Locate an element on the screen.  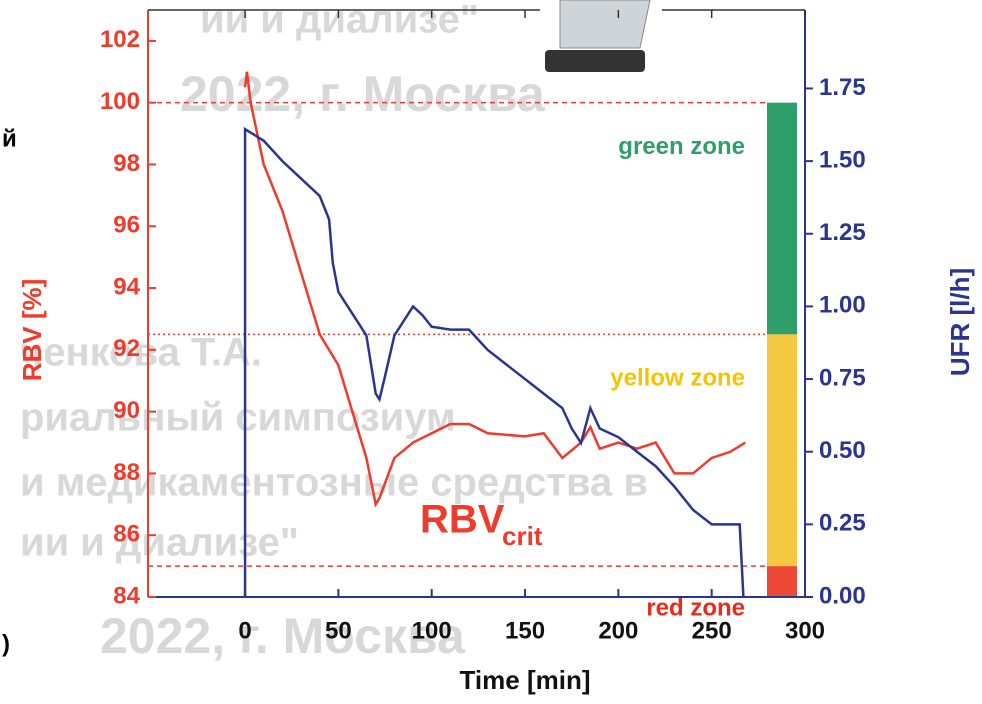
x-tick-label: 300 is located at coordinates (805, 630).